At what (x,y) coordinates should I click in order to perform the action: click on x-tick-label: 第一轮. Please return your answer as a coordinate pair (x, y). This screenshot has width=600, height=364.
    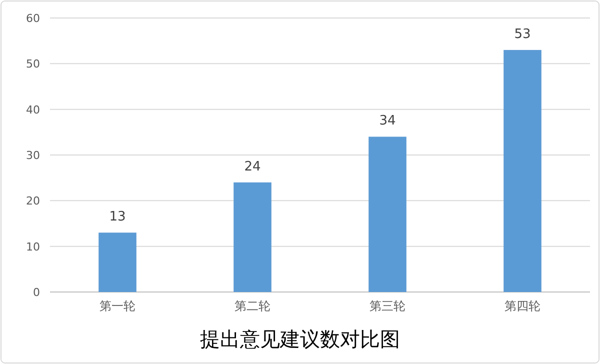
    Looking at the image, I should click on (118, 306).